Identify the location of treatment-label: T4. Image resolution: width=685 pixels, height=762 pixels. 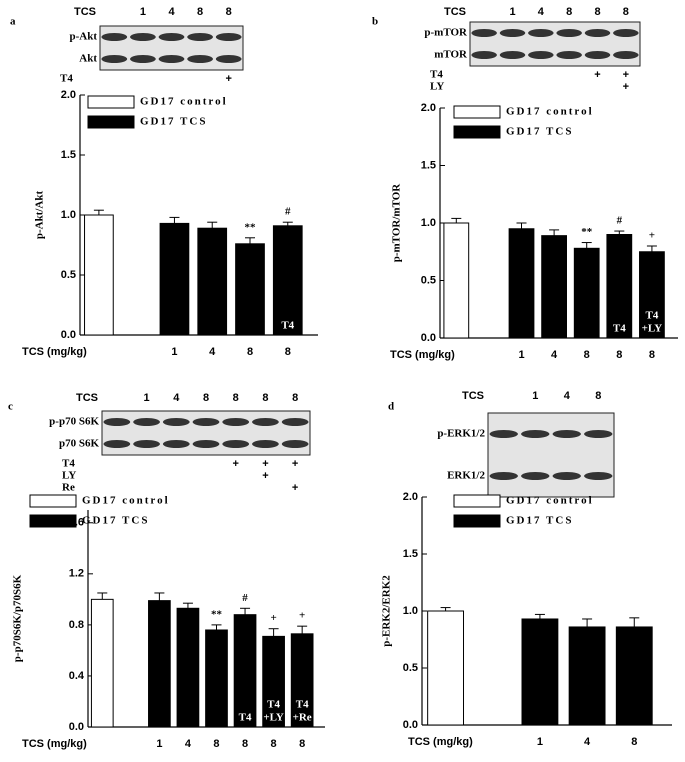
(68, 464).